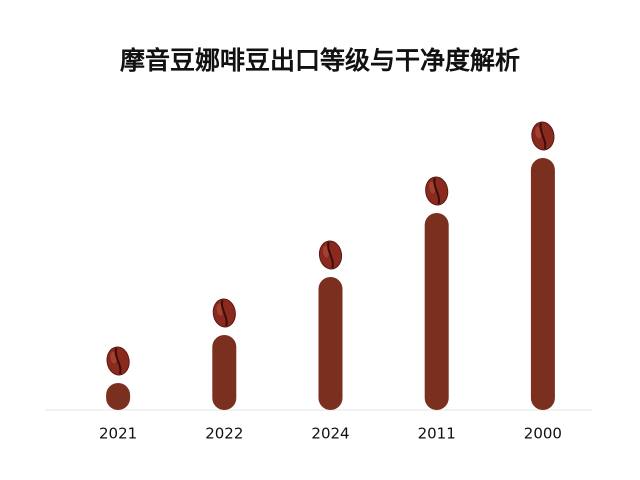 The height and width of the screenshot is (480, 640). What do you see at coordinates (543, 434) in the screenshot?
I see `x-tick-label: 2000` at bounding box center [543, 434].